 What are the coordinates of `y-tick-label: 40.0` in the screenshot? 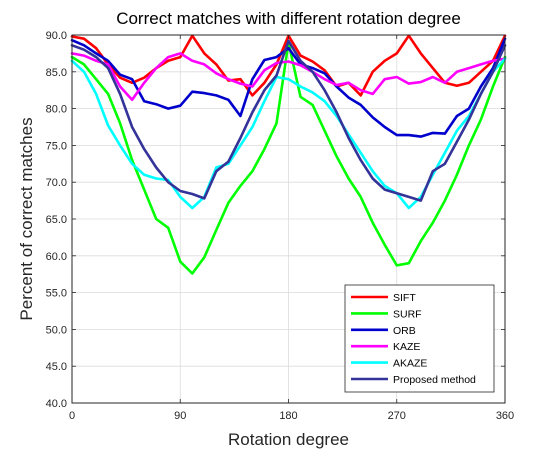 It's located at (56, 404).